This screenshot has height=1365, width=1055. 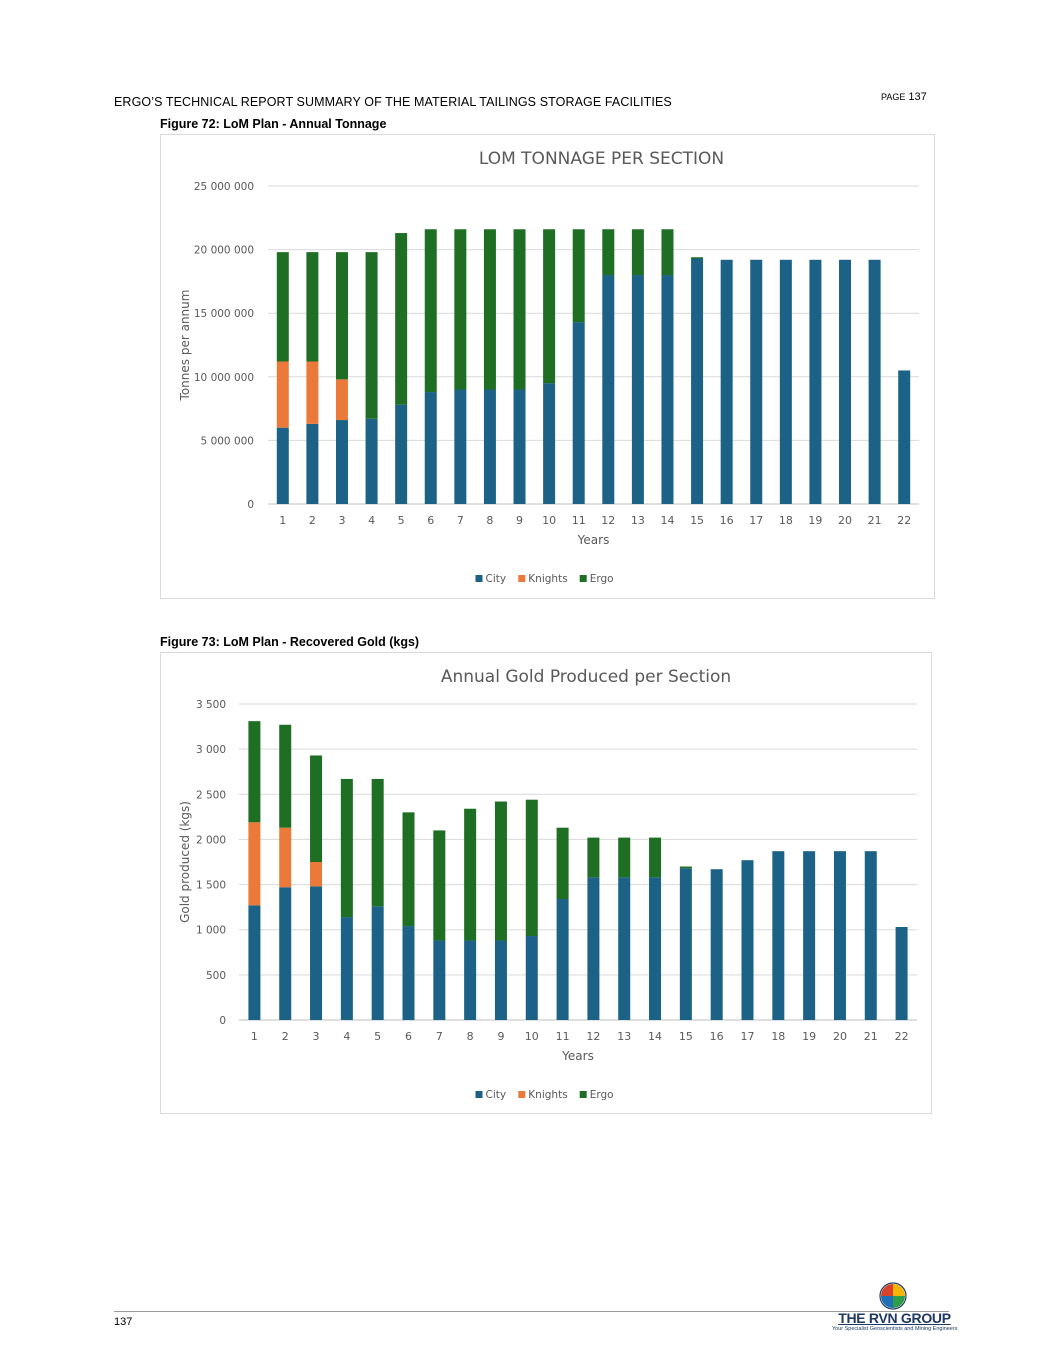 I want to click on x-tick-label: 9, so click(x=519, y=520).